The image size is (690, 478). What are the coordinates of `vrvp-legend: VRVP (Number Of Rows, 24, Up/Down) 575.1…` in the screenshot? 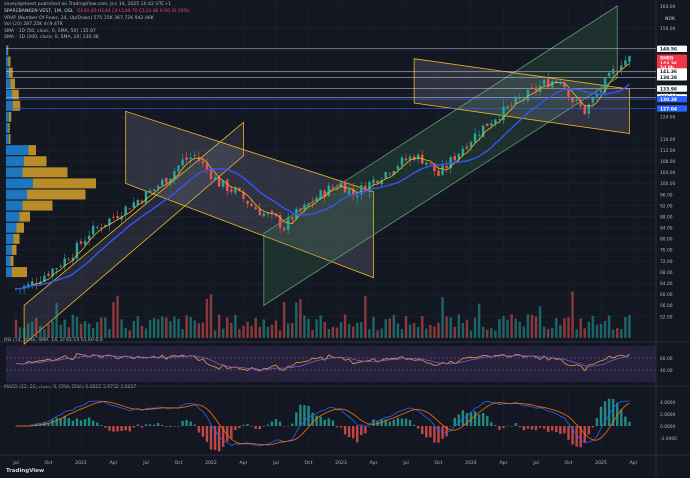 It's located at (79, 18).